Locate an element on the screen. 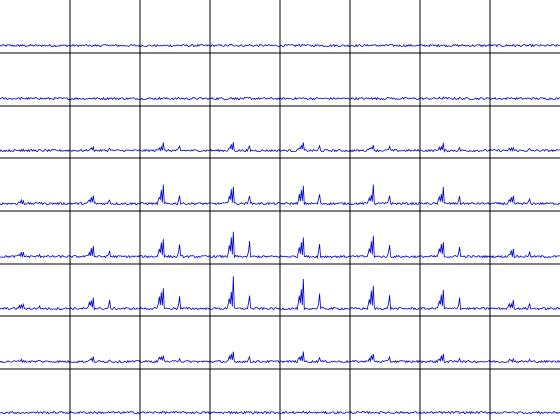  panel-series-r2-c5 is located at coordinates (385, 148).